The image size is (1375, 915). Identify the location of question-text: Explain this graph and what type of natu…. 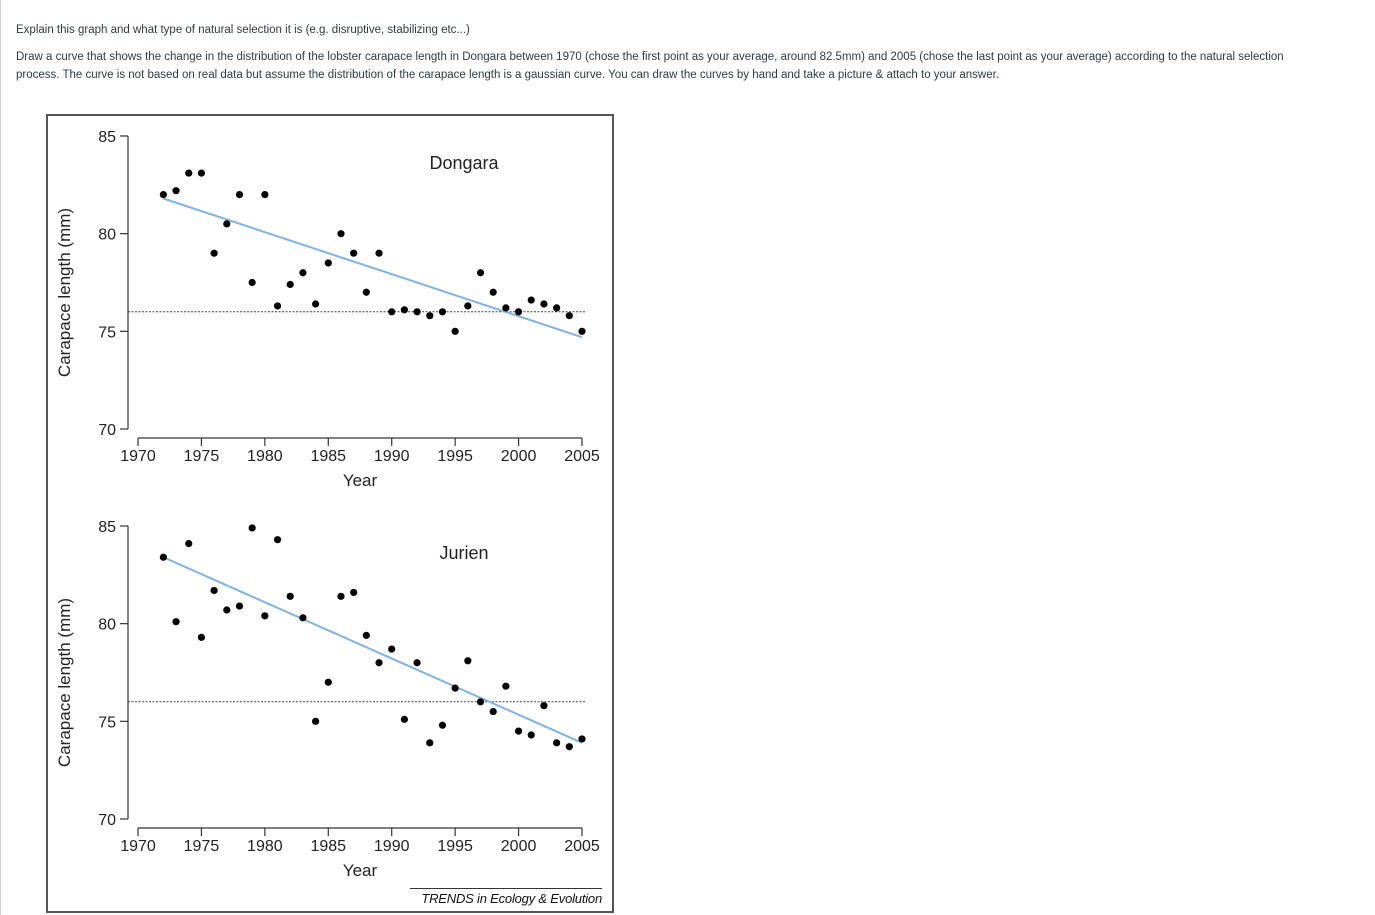
(676, 52).